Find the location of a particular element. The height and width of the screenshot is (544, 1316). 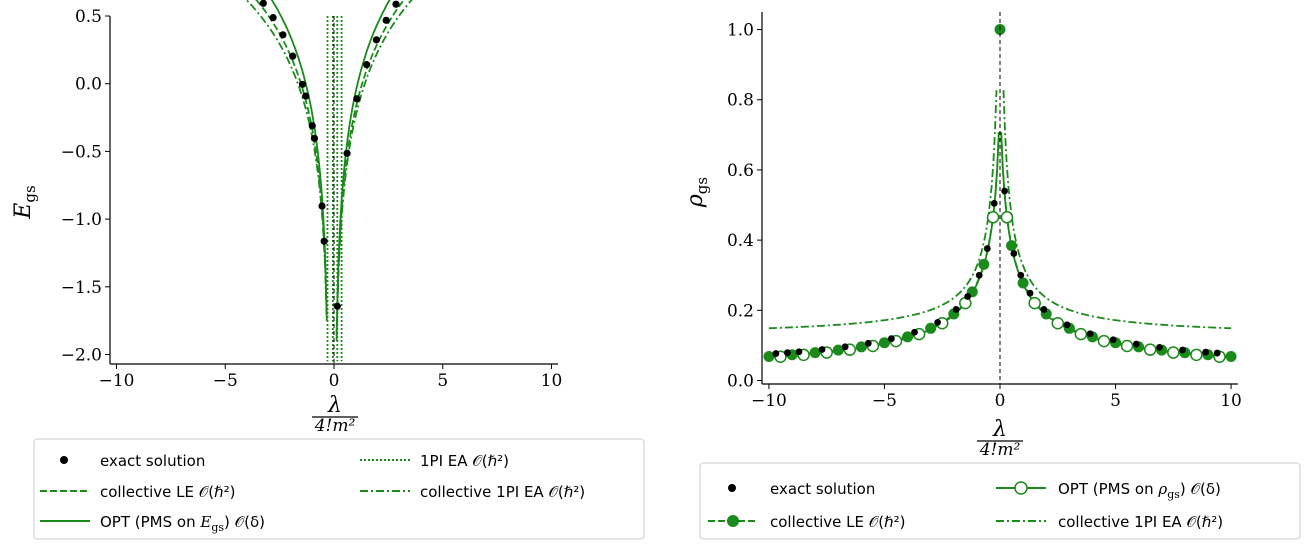

right-c1pi-curve-pos is located at coordinates (1117, 210).